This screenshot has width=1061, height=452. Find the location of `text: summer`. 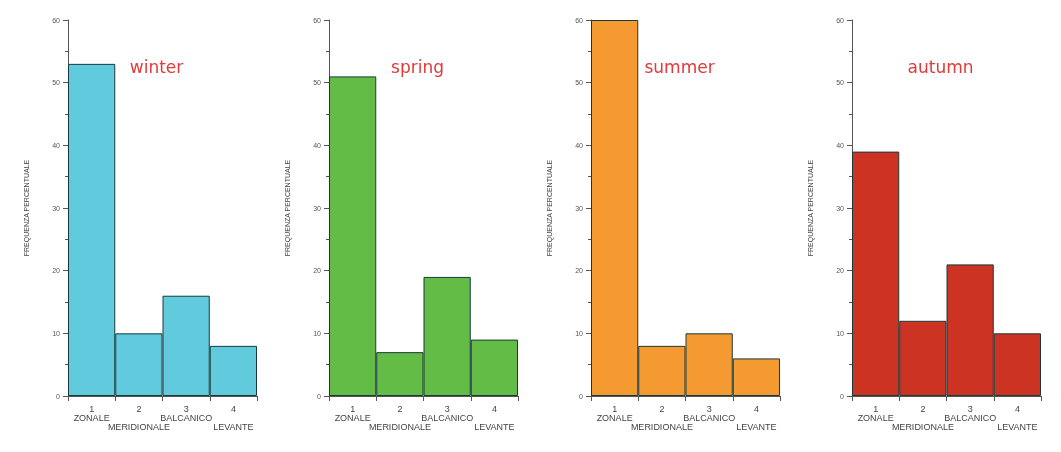

text: summer is located at coordinates (679, 66).